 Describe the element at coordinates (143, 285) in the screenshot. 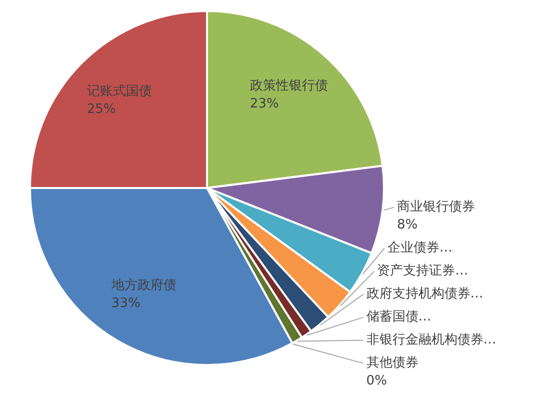

I see `slice-label: 地方政府债` at that location.